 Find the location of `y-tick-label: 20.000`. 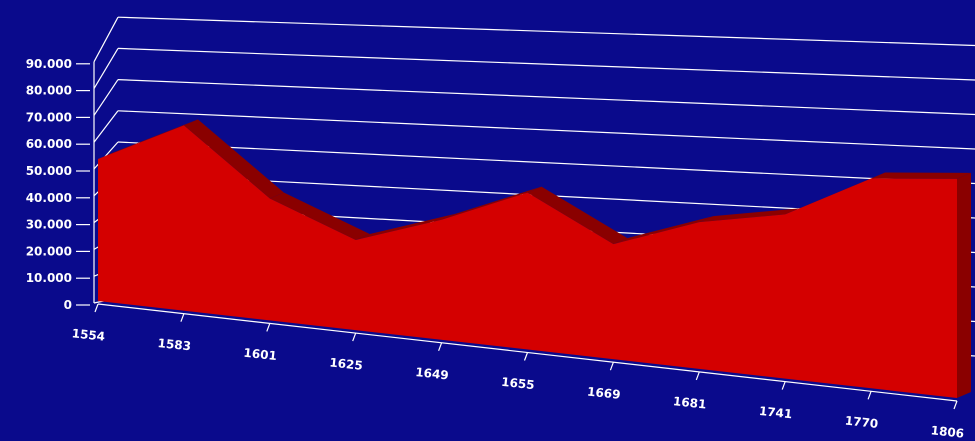

y-tick-label: 20.000 is located at coordinates (49, 251).